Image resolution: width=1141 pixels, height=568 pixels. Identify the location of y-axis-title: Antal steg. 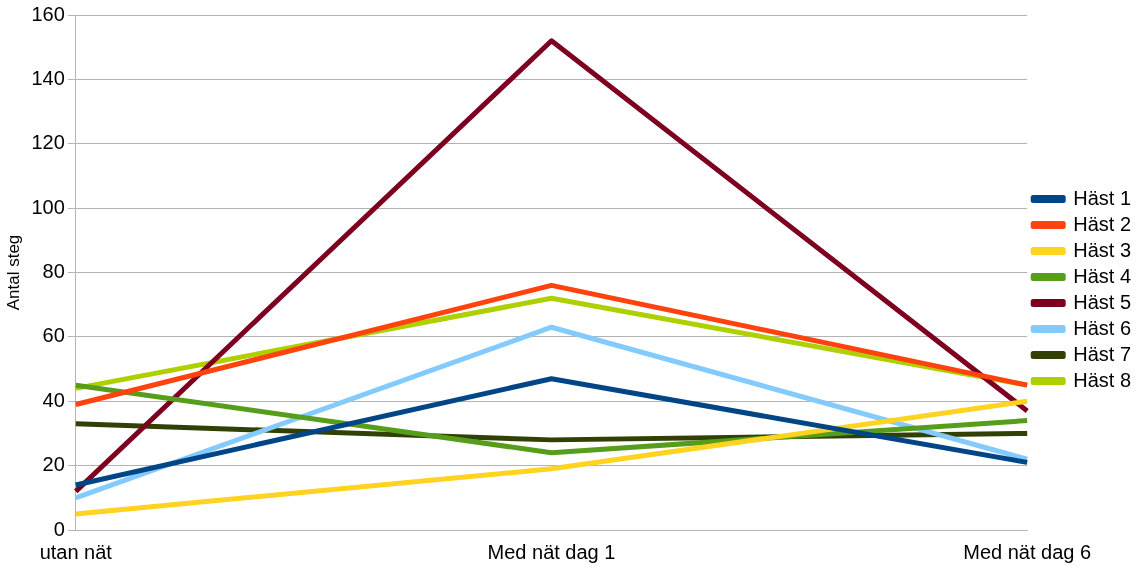
(13, 272).